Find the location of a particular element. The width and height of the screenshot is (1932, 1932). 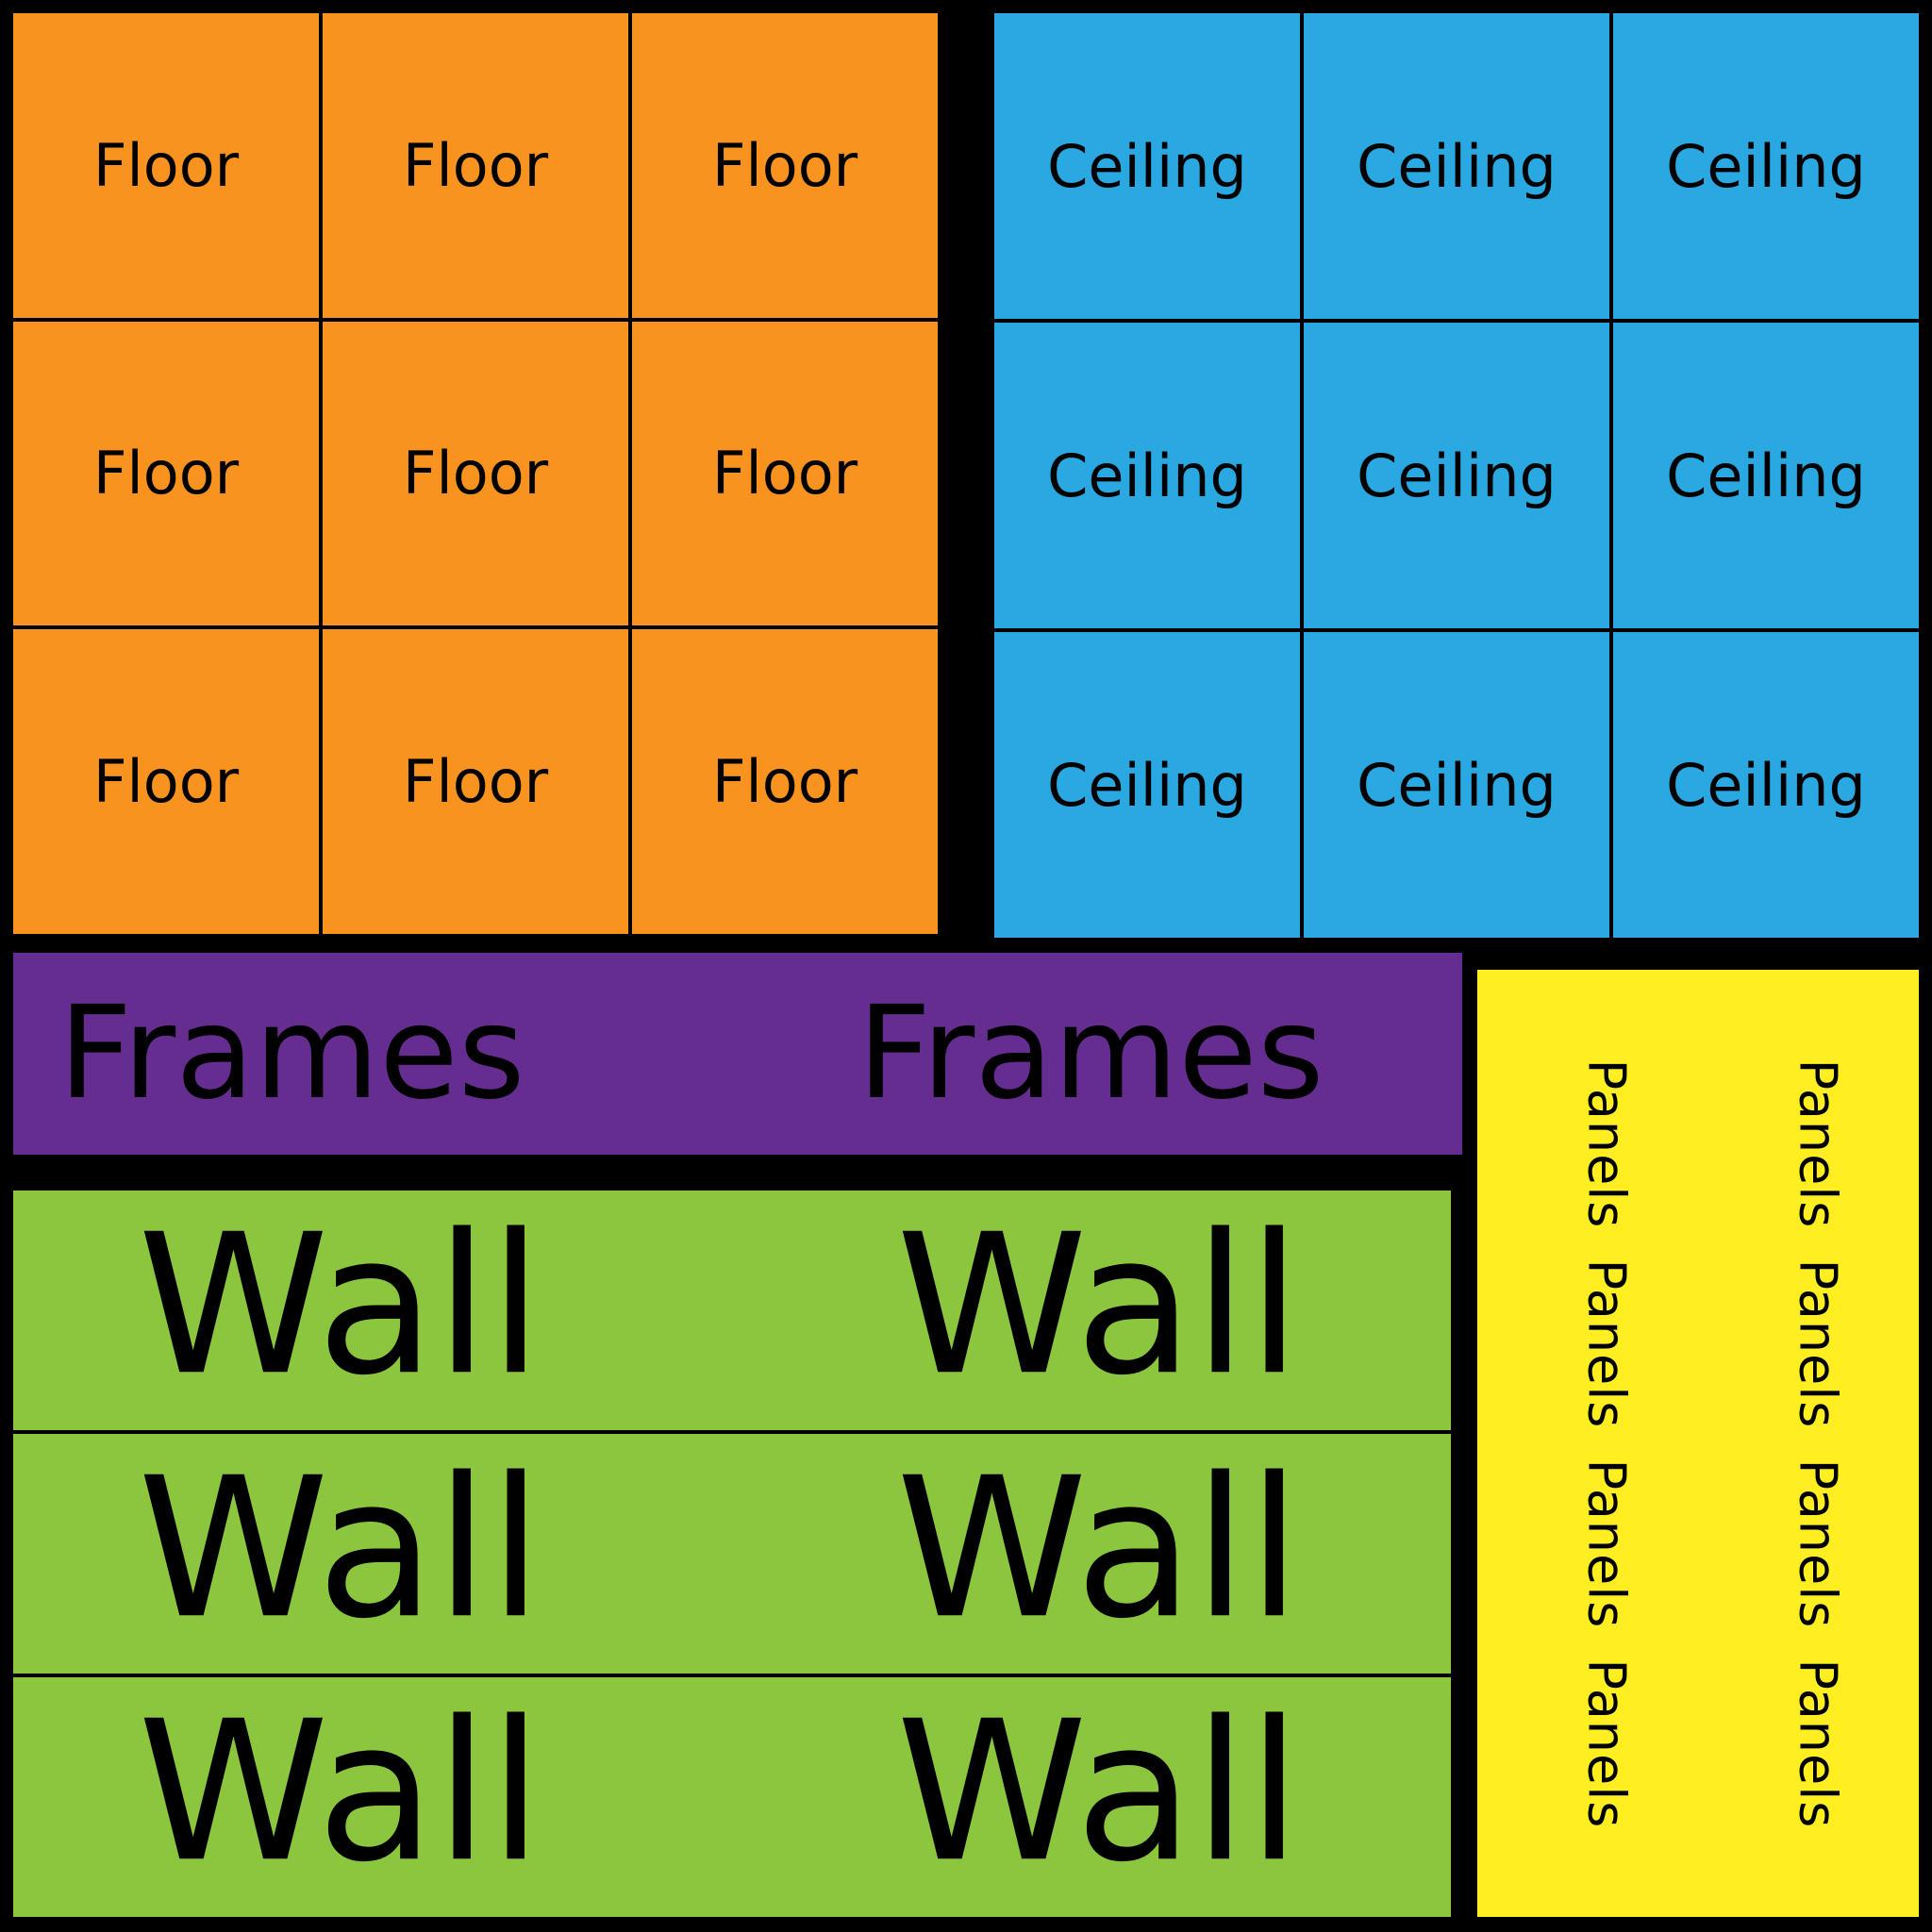

frames-strip: Frames Frames is located at coordinates (737, 1054).